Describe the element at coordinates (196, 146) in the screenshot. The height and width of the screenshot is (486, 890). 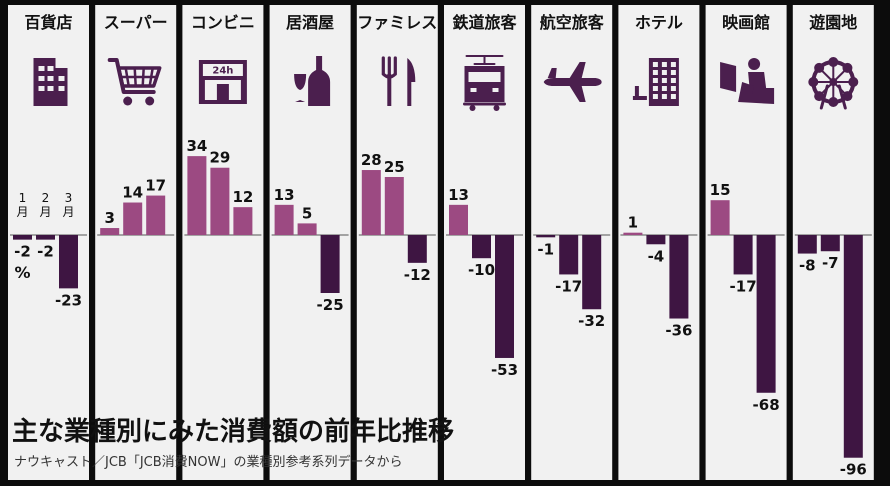
I see `data-label: 34` at that location.